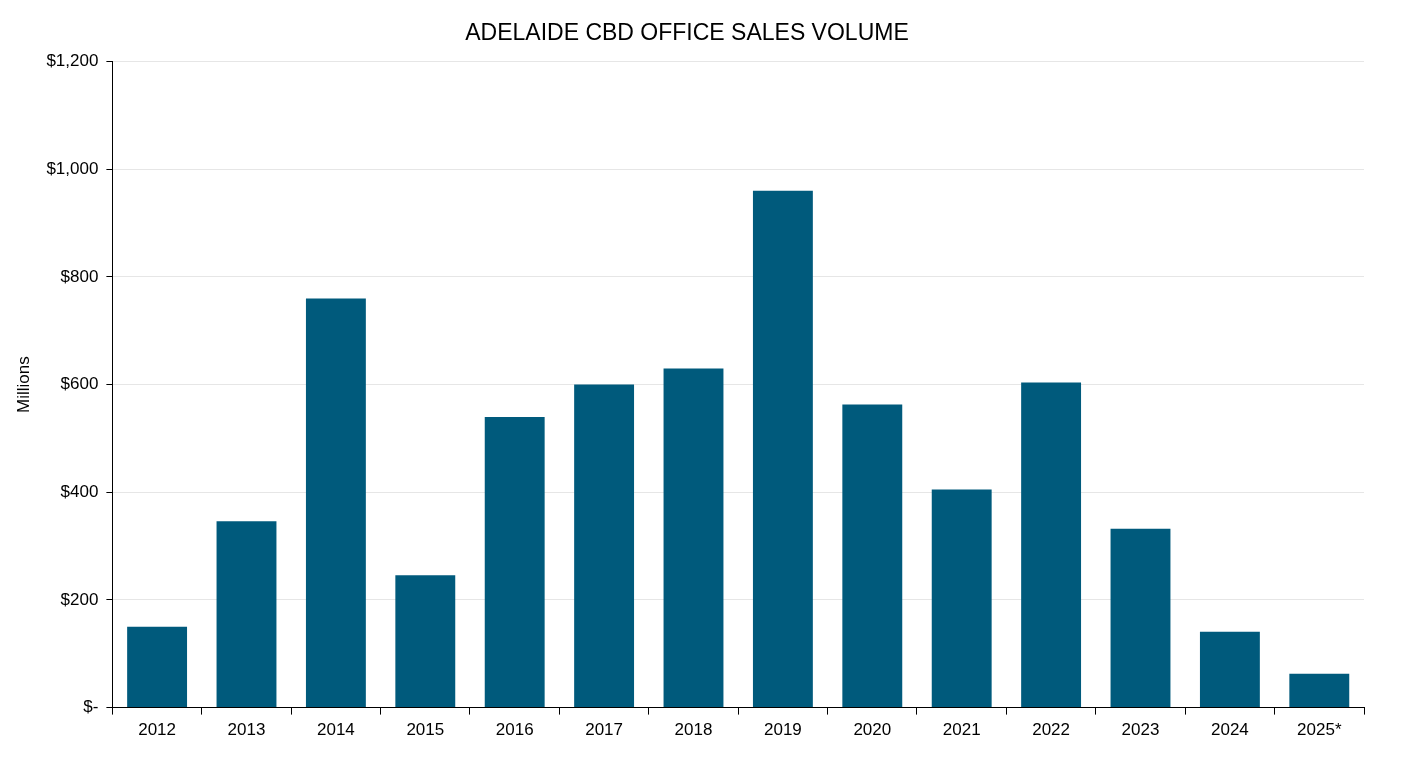 This screenshot has height=777, width=1404. I want to click on x-tick-label: 2016, so click(514, 730).